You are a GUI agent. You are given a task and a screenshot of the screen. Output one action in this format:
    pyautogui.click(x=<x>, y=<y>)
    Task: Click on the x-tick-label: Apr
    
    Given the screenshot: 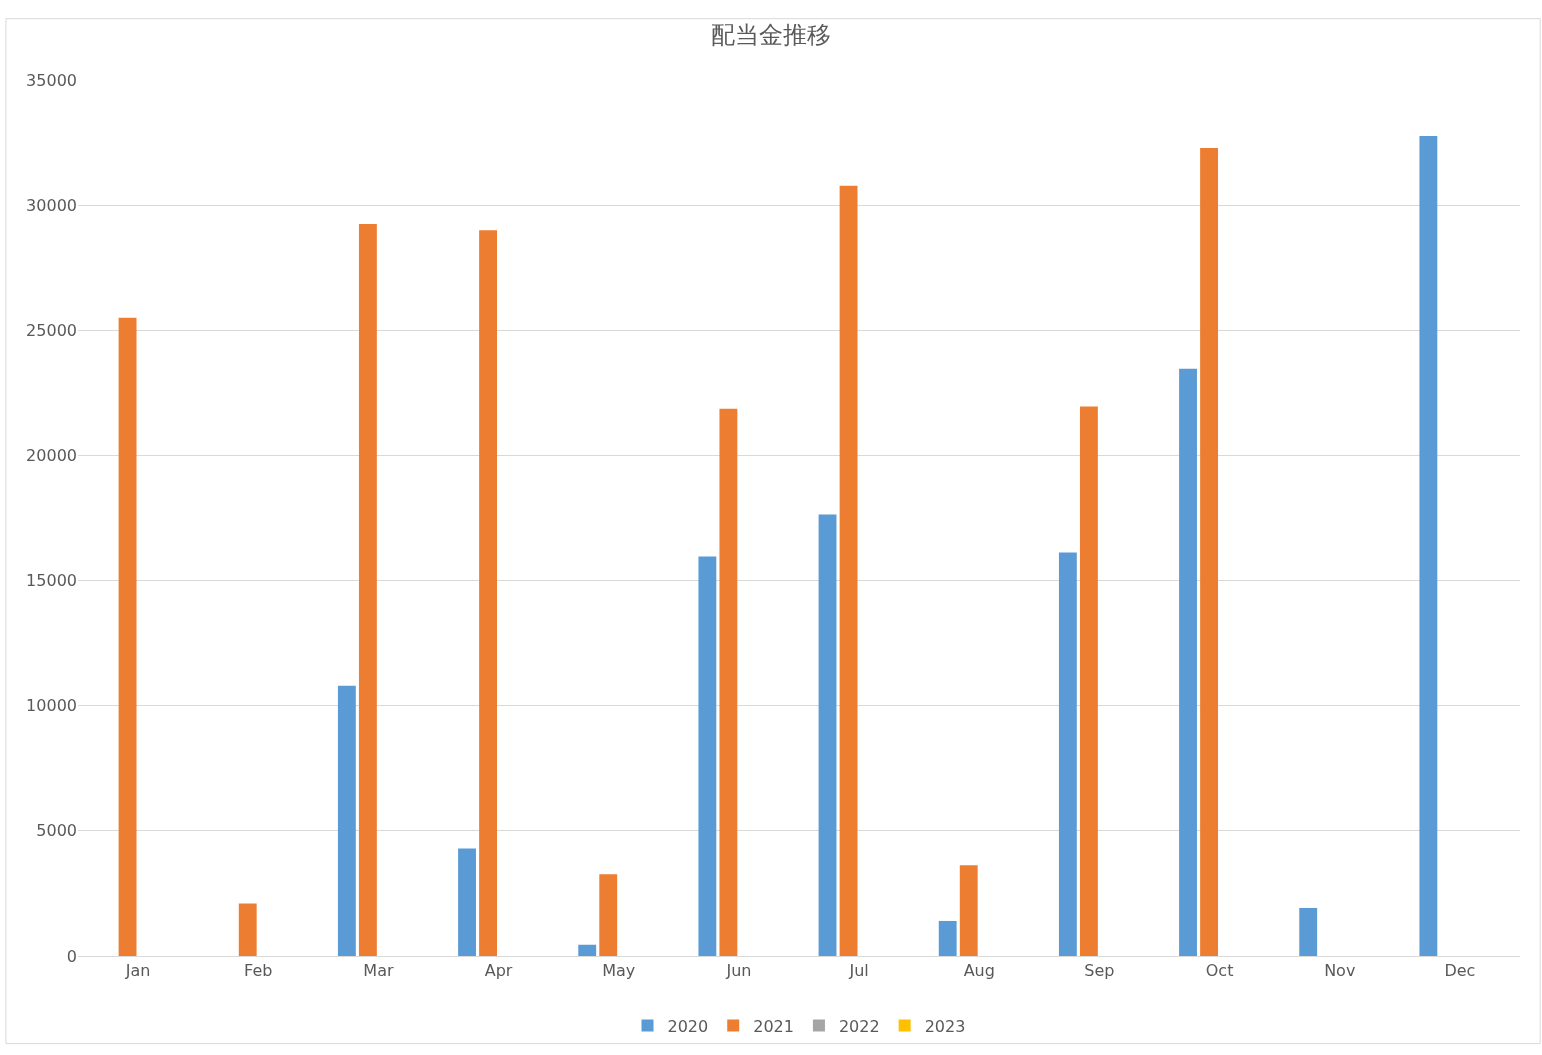 What is the action you would take?
    pyautogui.click(x=498, y=971)
    